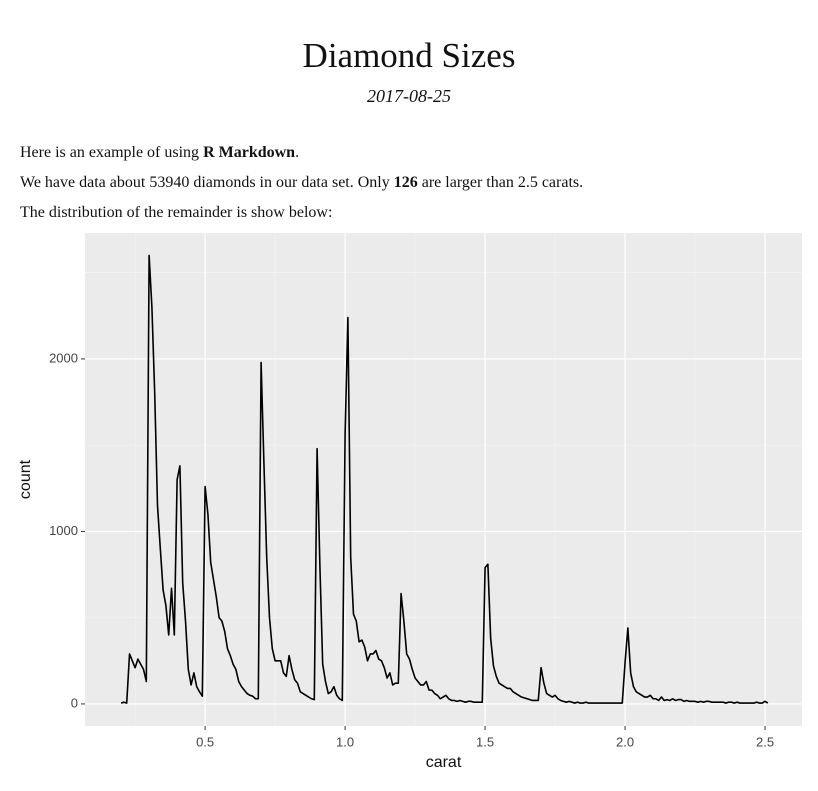 Image resolution: width=818 pixels, height=791 pixels. I want to click on bold-text: R Markdown, so click(249, 152).